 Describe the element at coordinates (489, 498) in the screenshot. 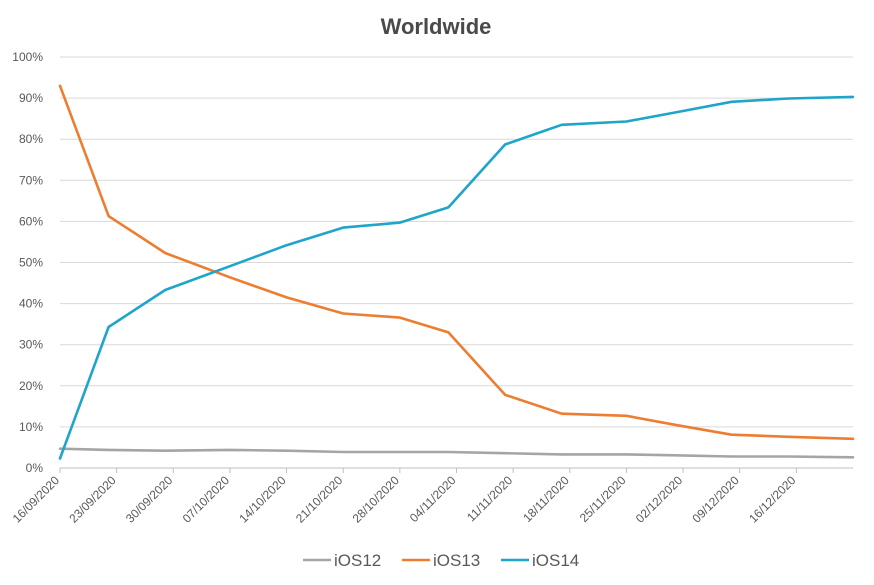

I see `x-tick-label: 11/11/2020` at that location.